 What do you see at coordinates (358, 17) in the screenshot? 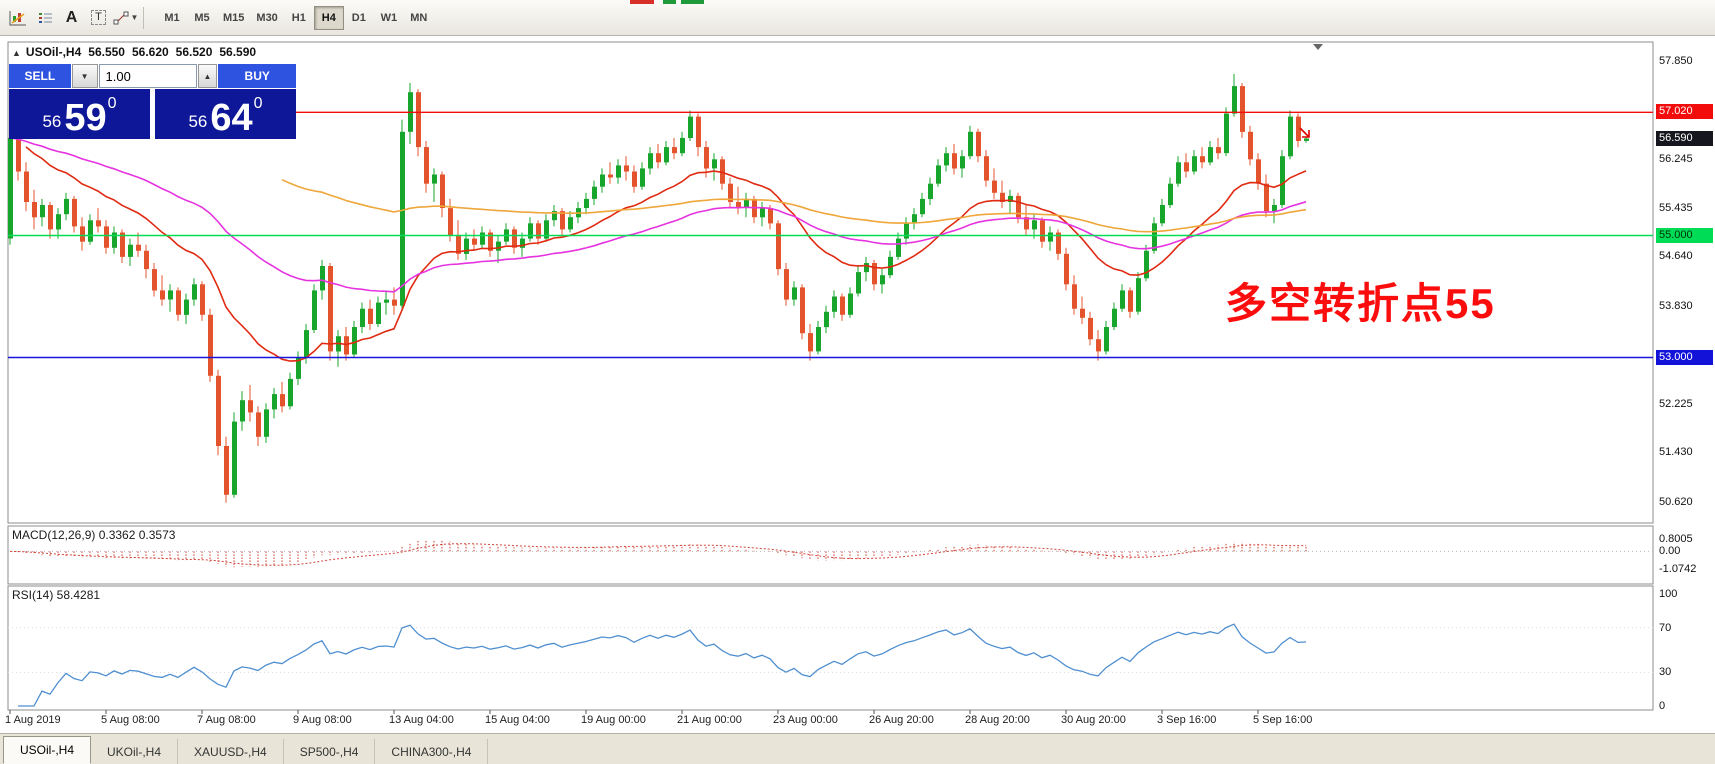
I see `timeframe-d1: D1` at bounding box center [358, 17].